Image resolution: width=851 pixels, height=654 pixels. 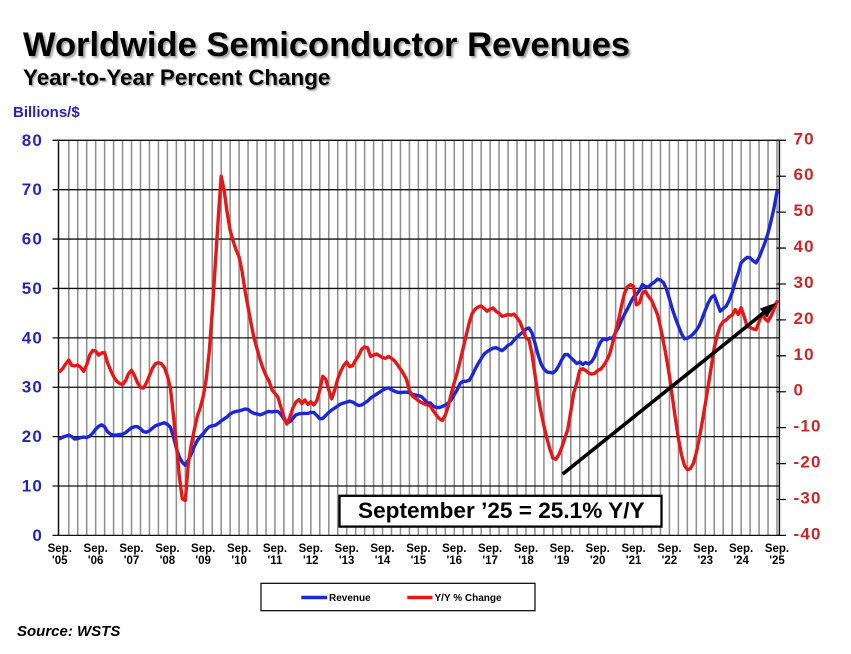 What do you see at coordinates (670, 561) in the screenshot?
I see `svg-text: '22` at bounding box center [670, 561].